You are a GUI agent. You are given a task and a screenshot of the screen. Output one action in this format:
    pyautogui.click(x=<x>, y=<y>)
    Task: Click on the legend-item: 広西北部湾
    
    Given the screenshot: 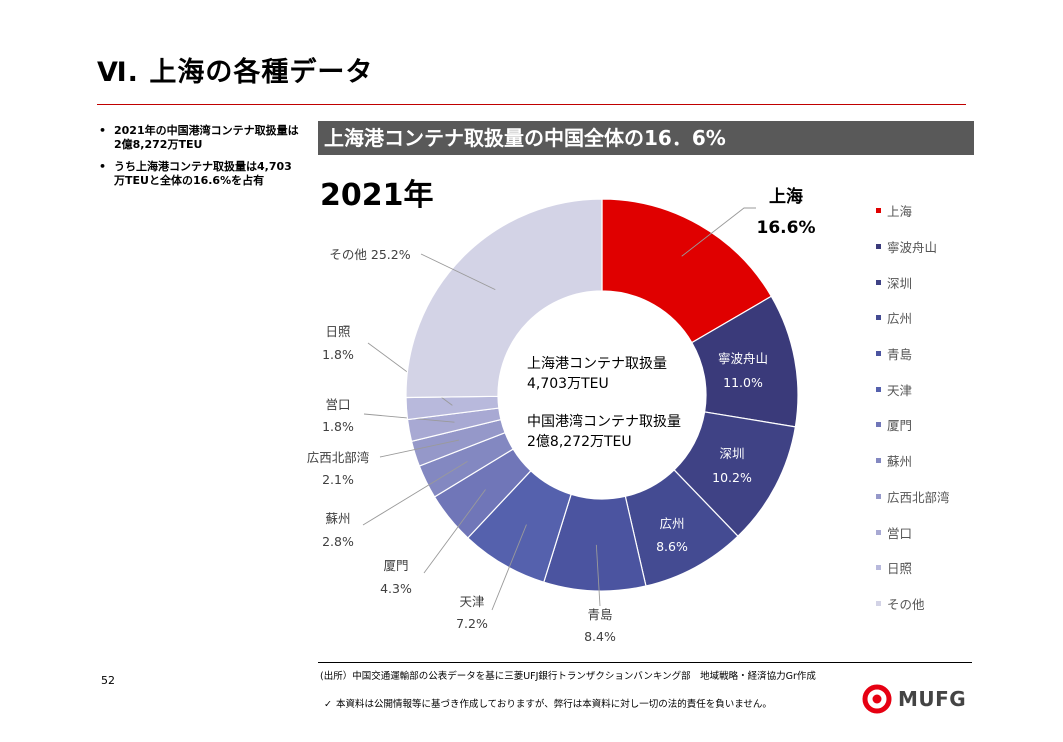 What is the action you would take?
    pyautogui.click(x=913, y=497)
    